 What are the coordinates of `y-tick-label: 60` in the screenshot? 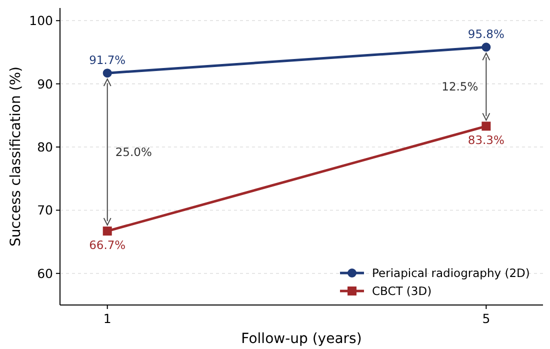 It's located at (45, 273).